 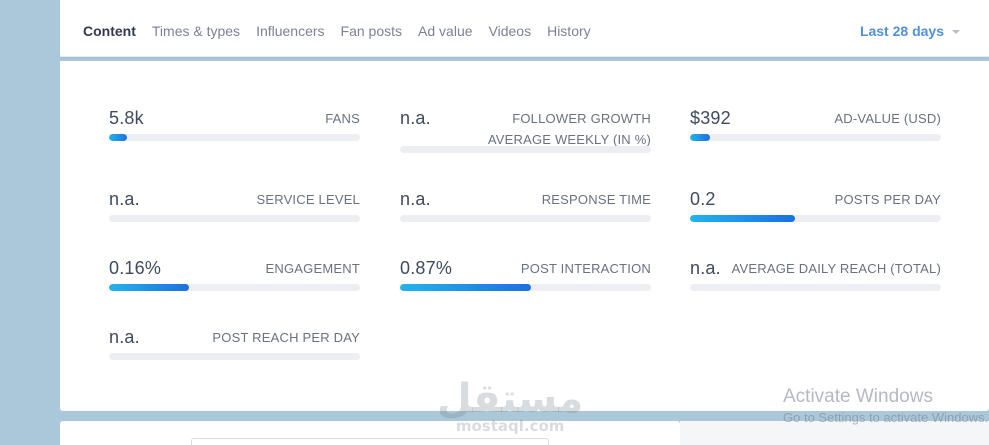 What do you see at coordinates (886, 417) in the screenshot?
I see `activate-windows-subtitle: Go to Settings to activate Windows.` at bounding box center [886, 417].